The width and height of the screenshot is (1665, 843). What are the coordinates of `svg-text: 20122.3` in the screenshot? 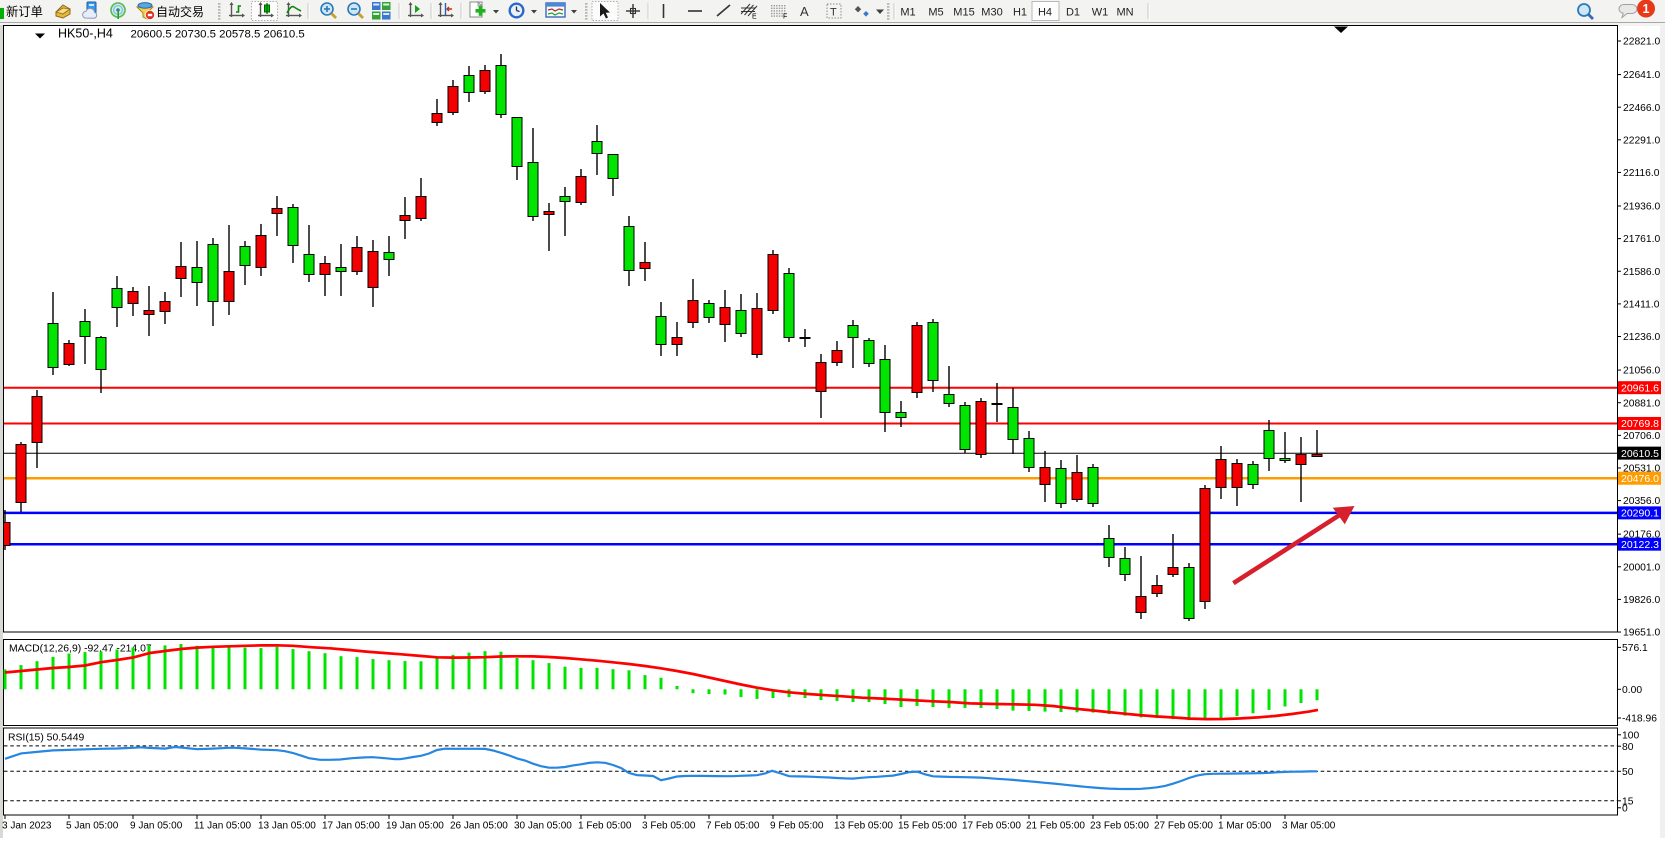 It's located at (1640, 545).